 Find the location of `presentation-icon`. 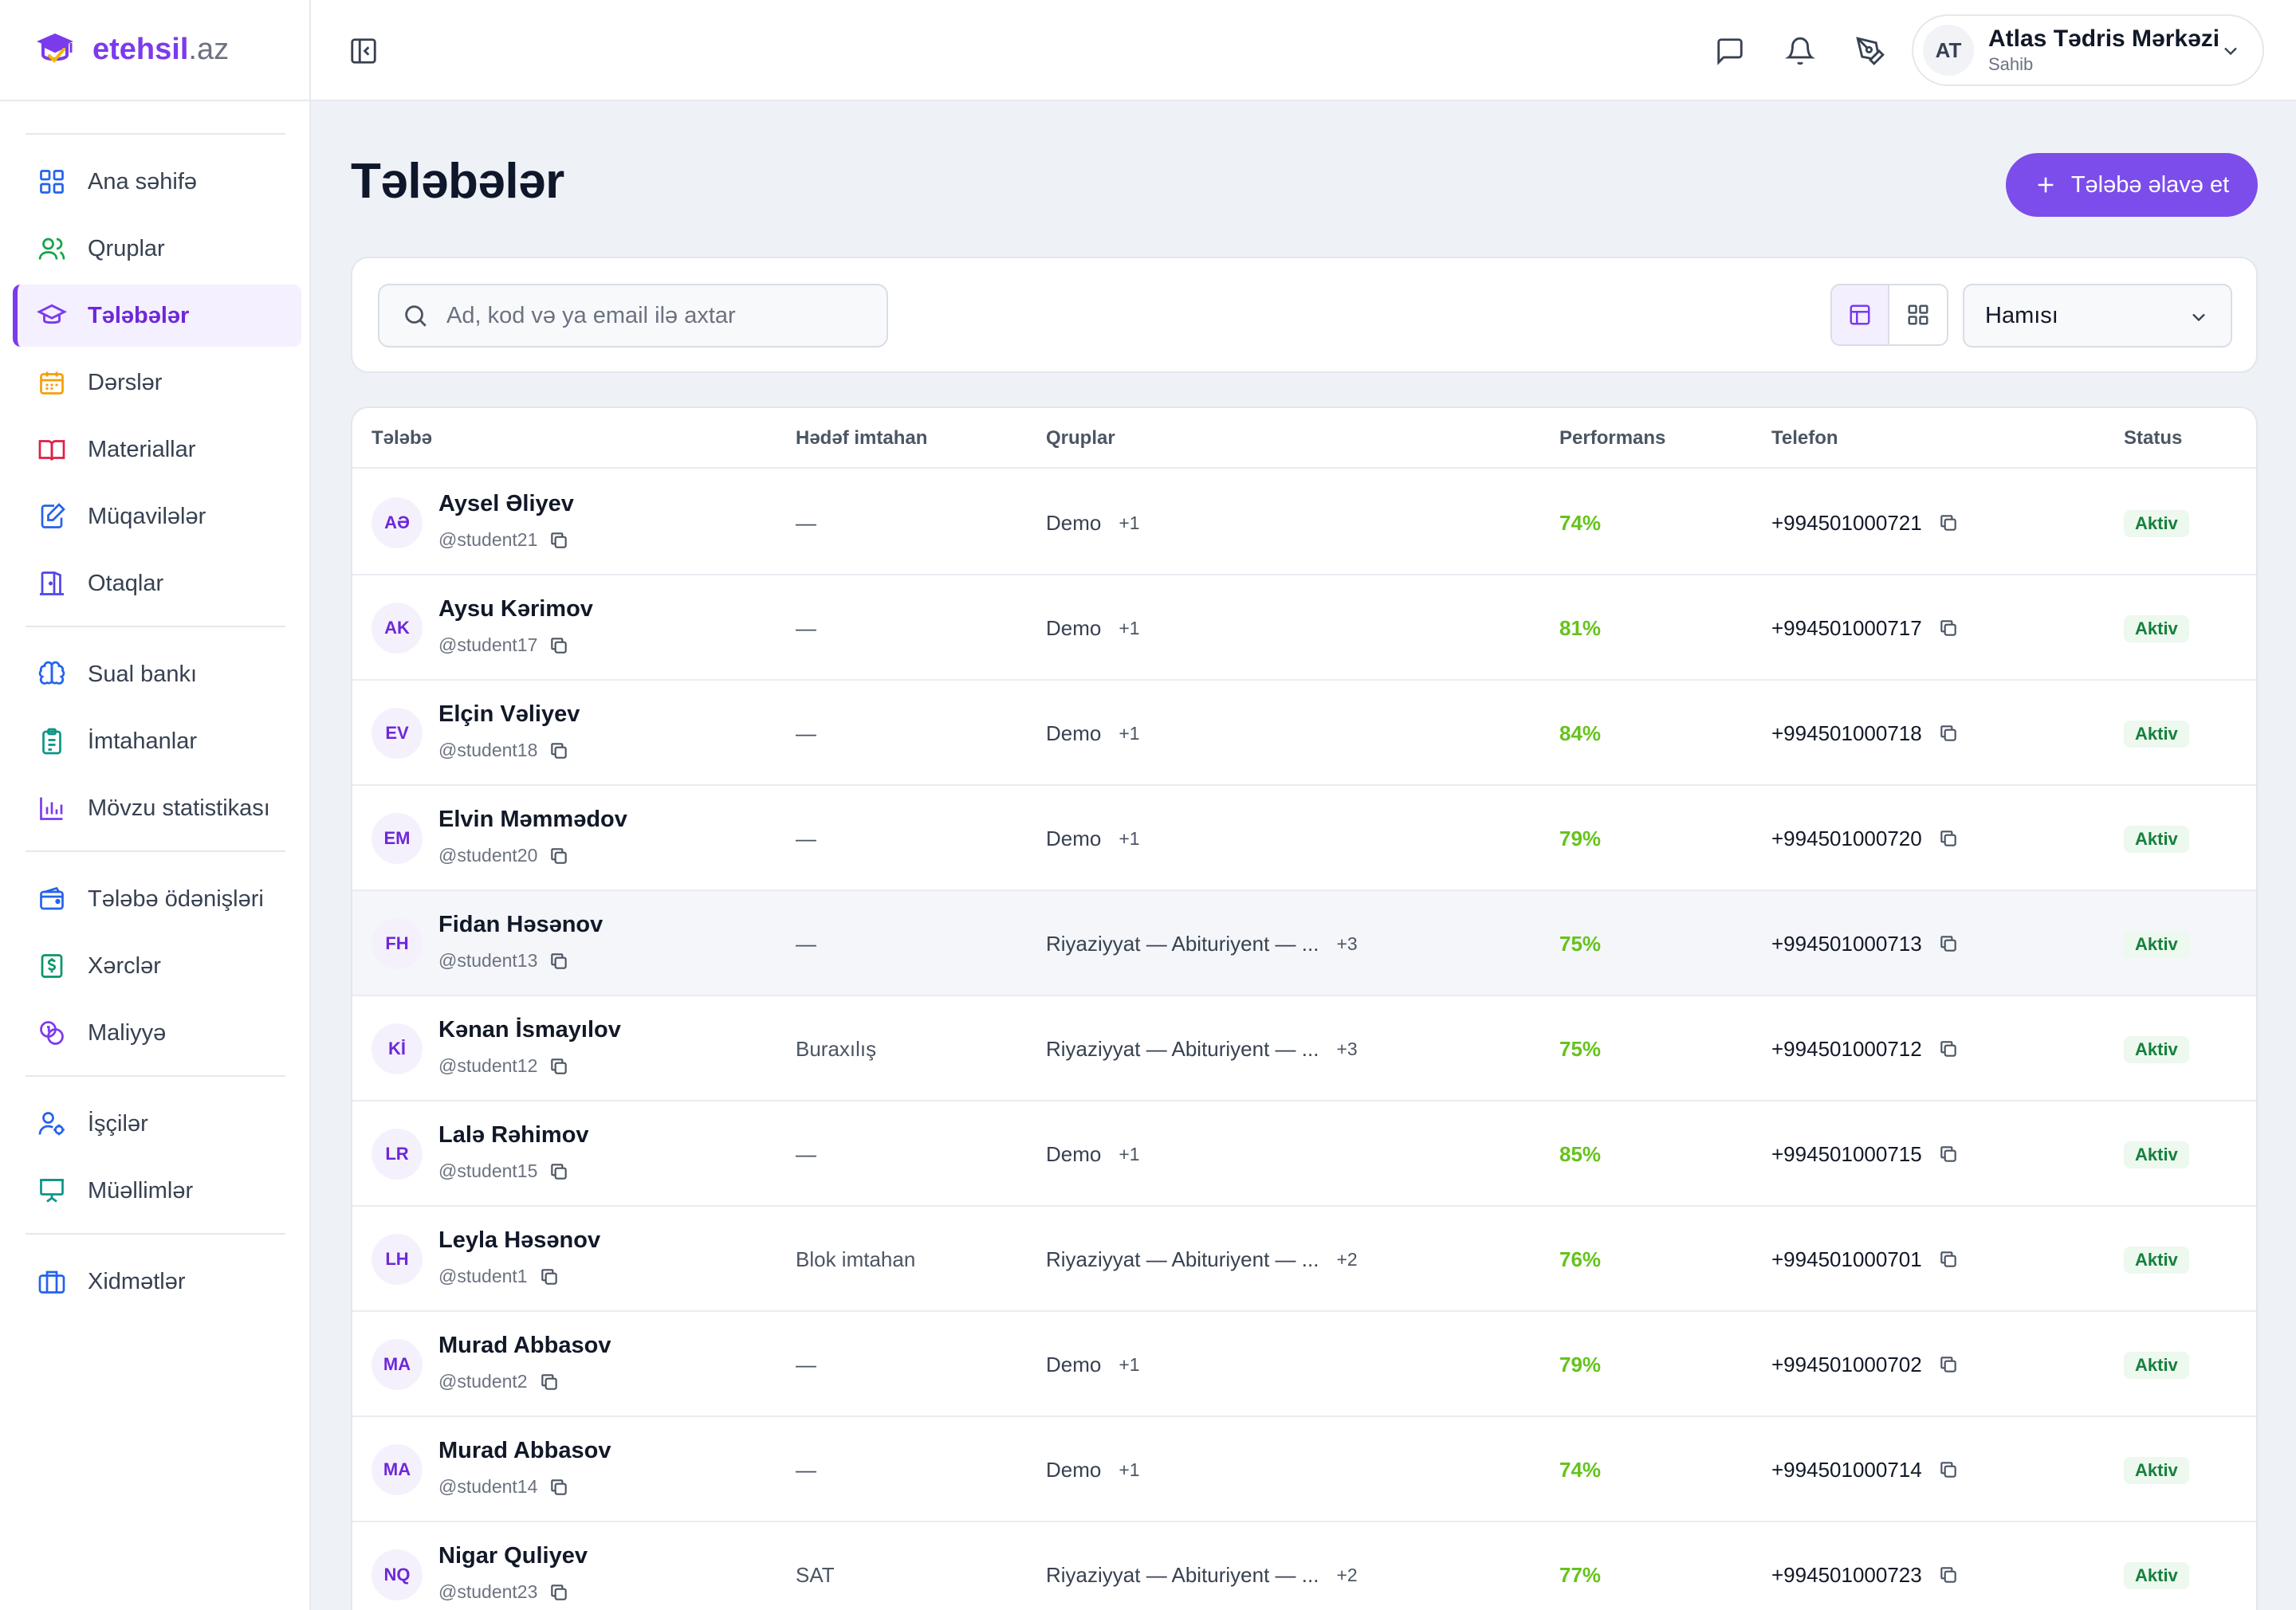

presentation-icon is located at coordinates (52, 1191).